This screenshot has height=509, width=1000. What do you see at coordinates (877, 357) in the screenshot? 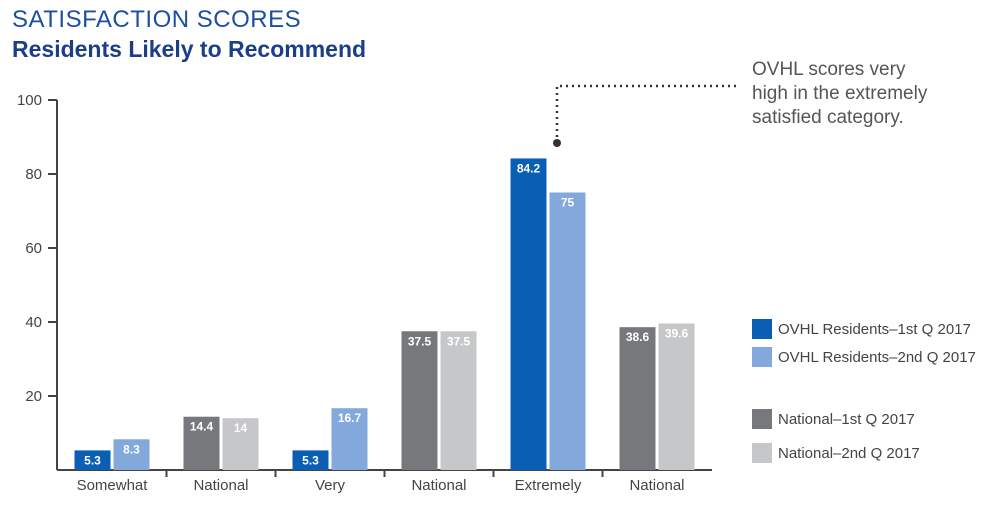
I see `legend-label: OVHL Residents–2nd Q 2017` at bounding box center [877, 357].